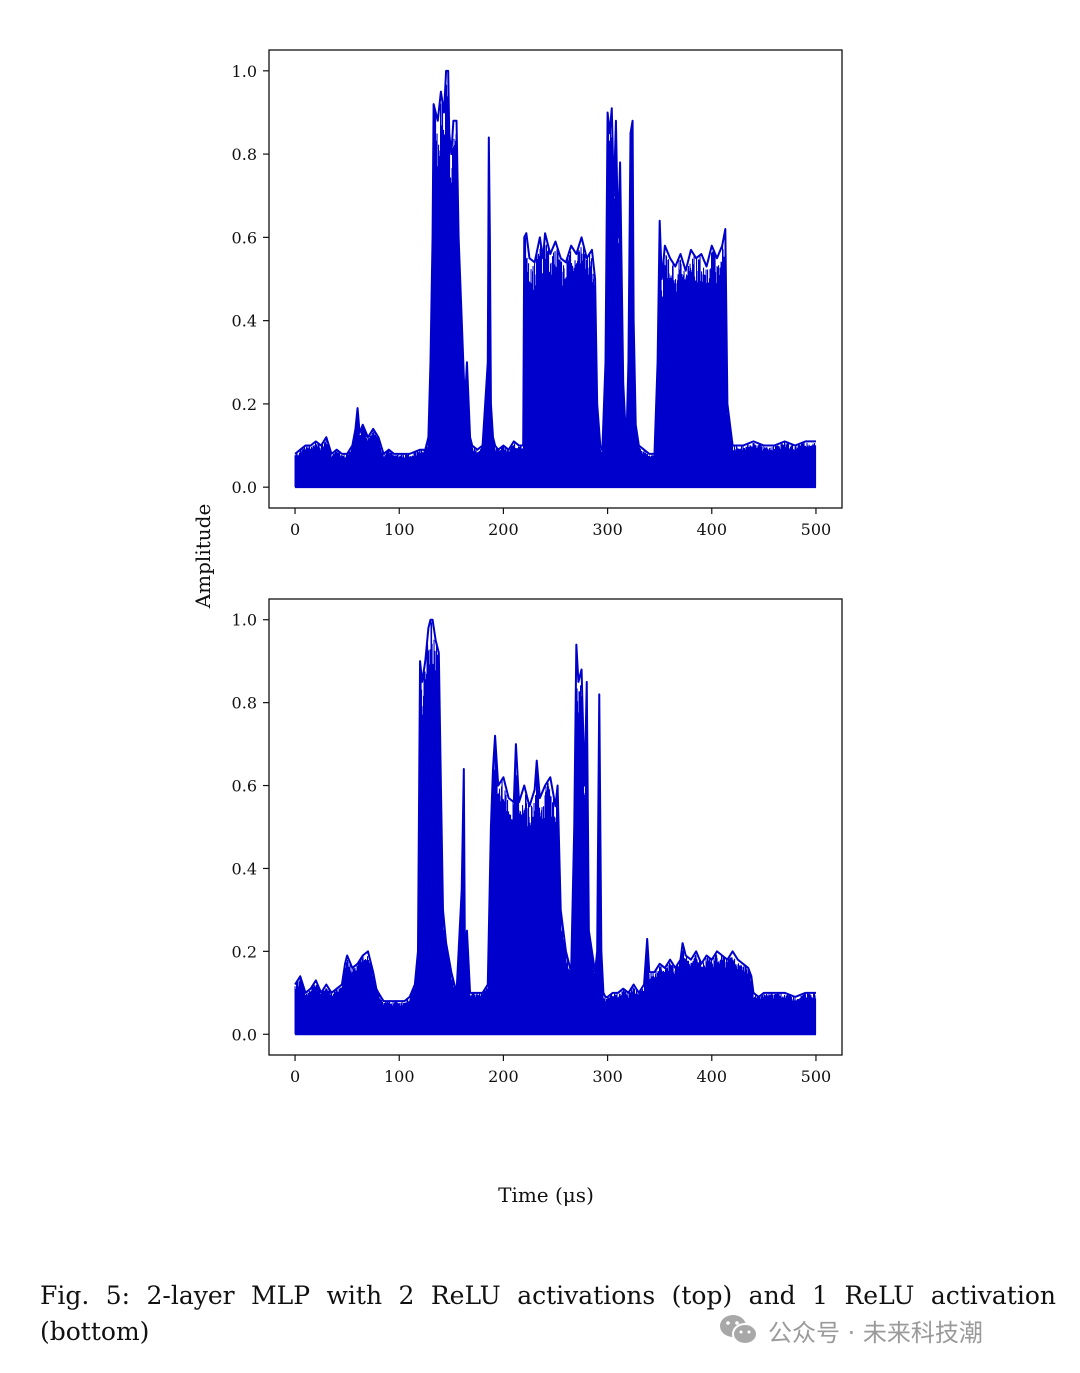  Describe the element at coordinates (546, 1195) in the screenshot. I see `x-axis-label: Time (μs)` at that location.